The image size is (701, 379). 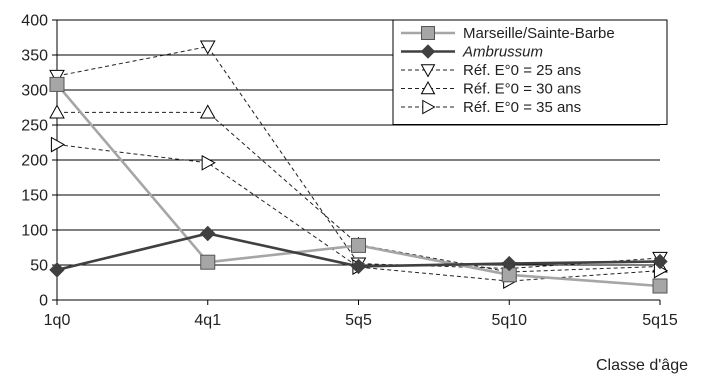 I want to click on y-tick-label: 300, so click(x=34, y=91).